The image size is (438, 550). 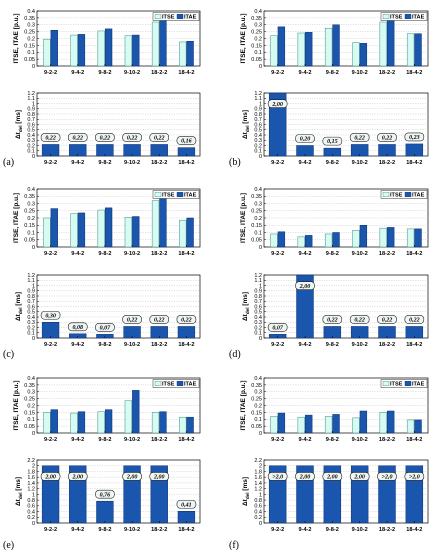 What do you see at coordinates (260, 495) in the screenshot?
I see `delay-chart-ytick-label: 1` at bounding box center [260, 495].